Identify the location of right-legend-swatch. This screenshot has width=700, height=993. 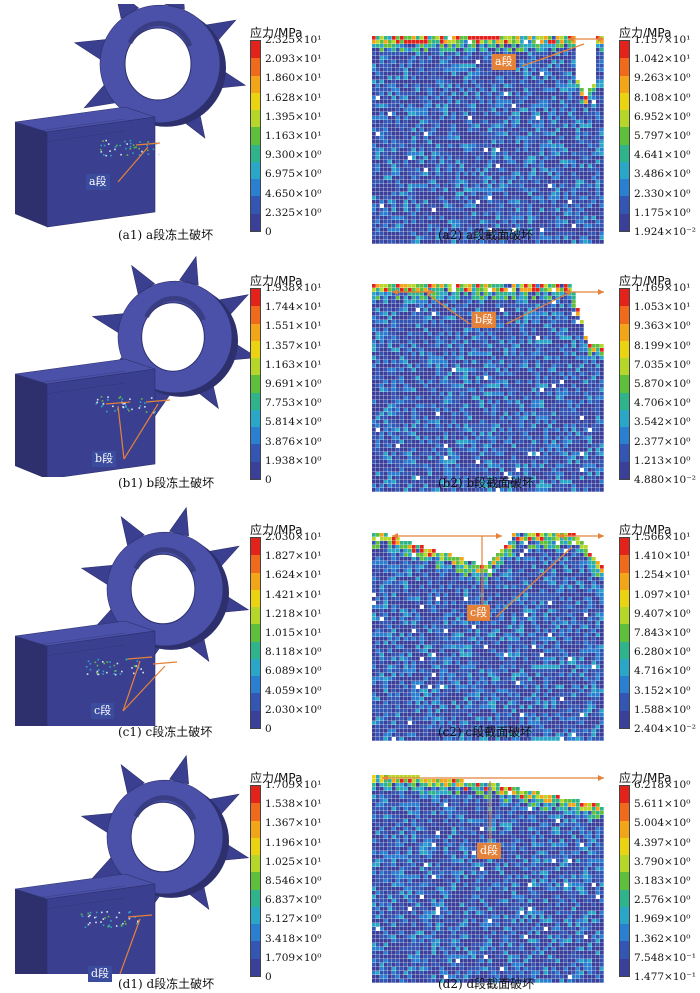
(624, 222).